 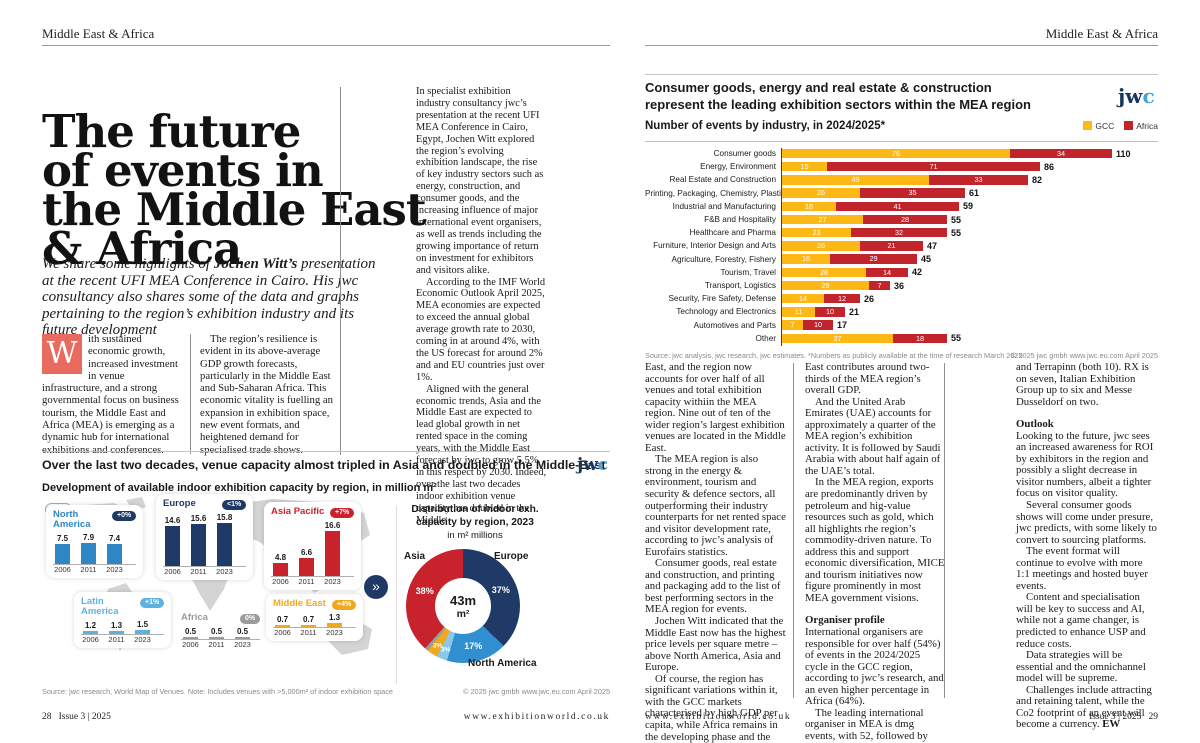 I want to click on region-name: Asia Pacific, so click(x=298, y=511).